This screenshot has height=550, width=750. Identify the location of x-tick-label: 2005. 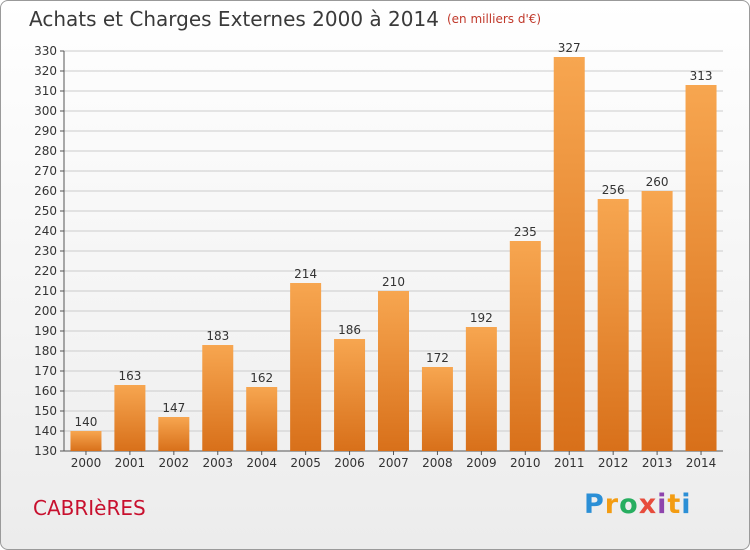
(305, 463).